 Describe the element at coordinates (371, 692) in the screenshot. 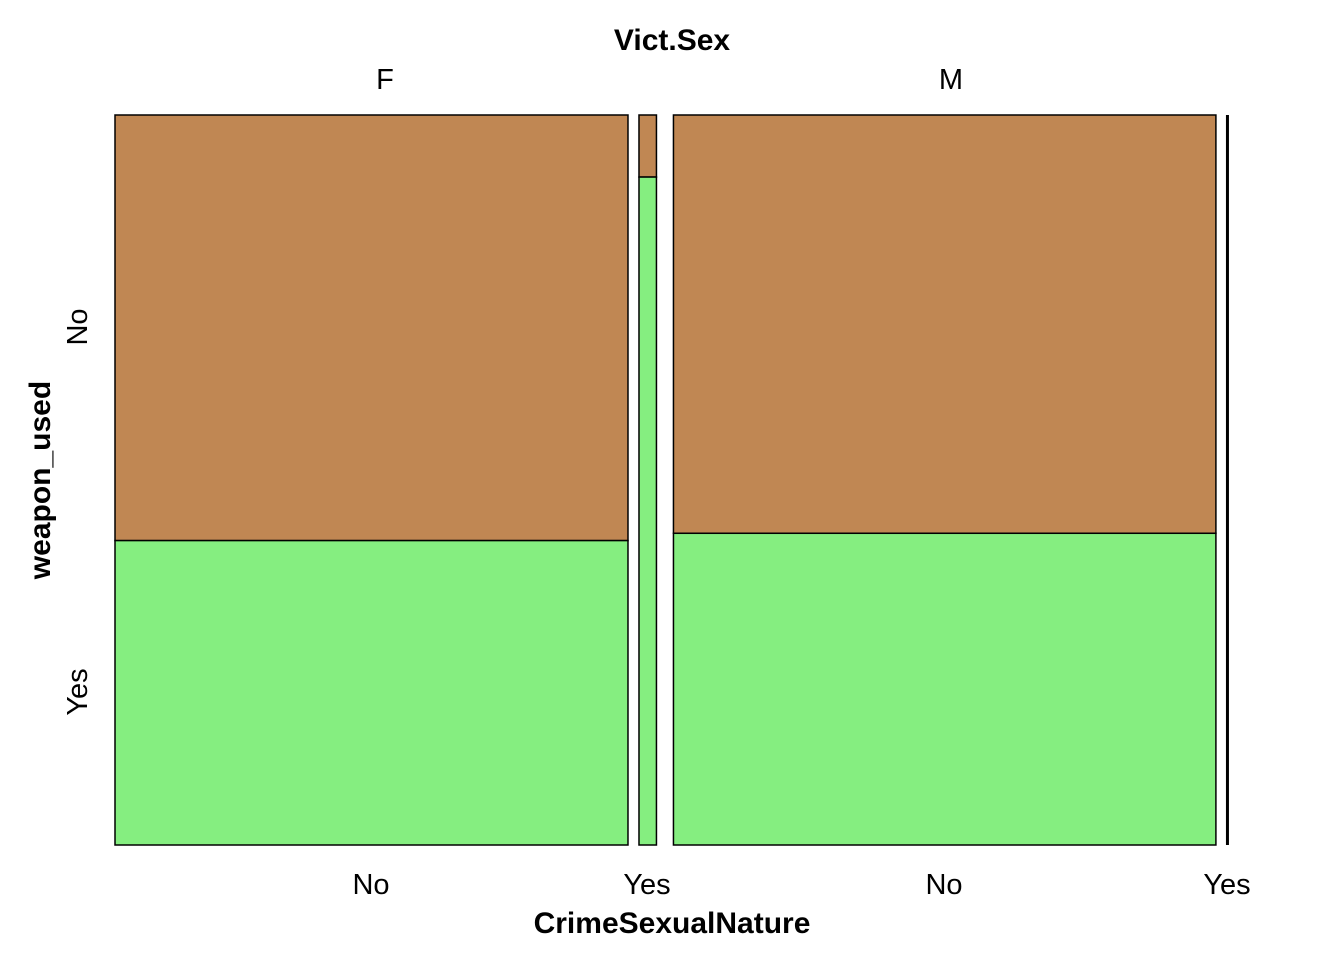

I see `cell-f-no-weapon-yes` at that location.